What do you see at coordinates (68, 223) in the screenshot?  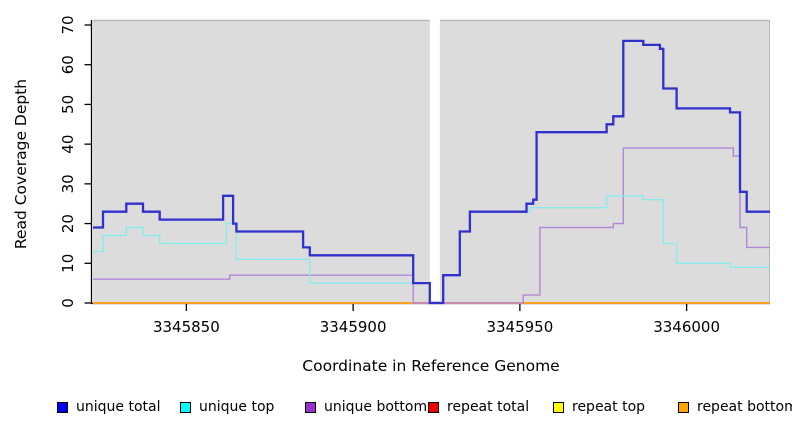 I see `svg-text: 20` at bounding box center [68, 223].